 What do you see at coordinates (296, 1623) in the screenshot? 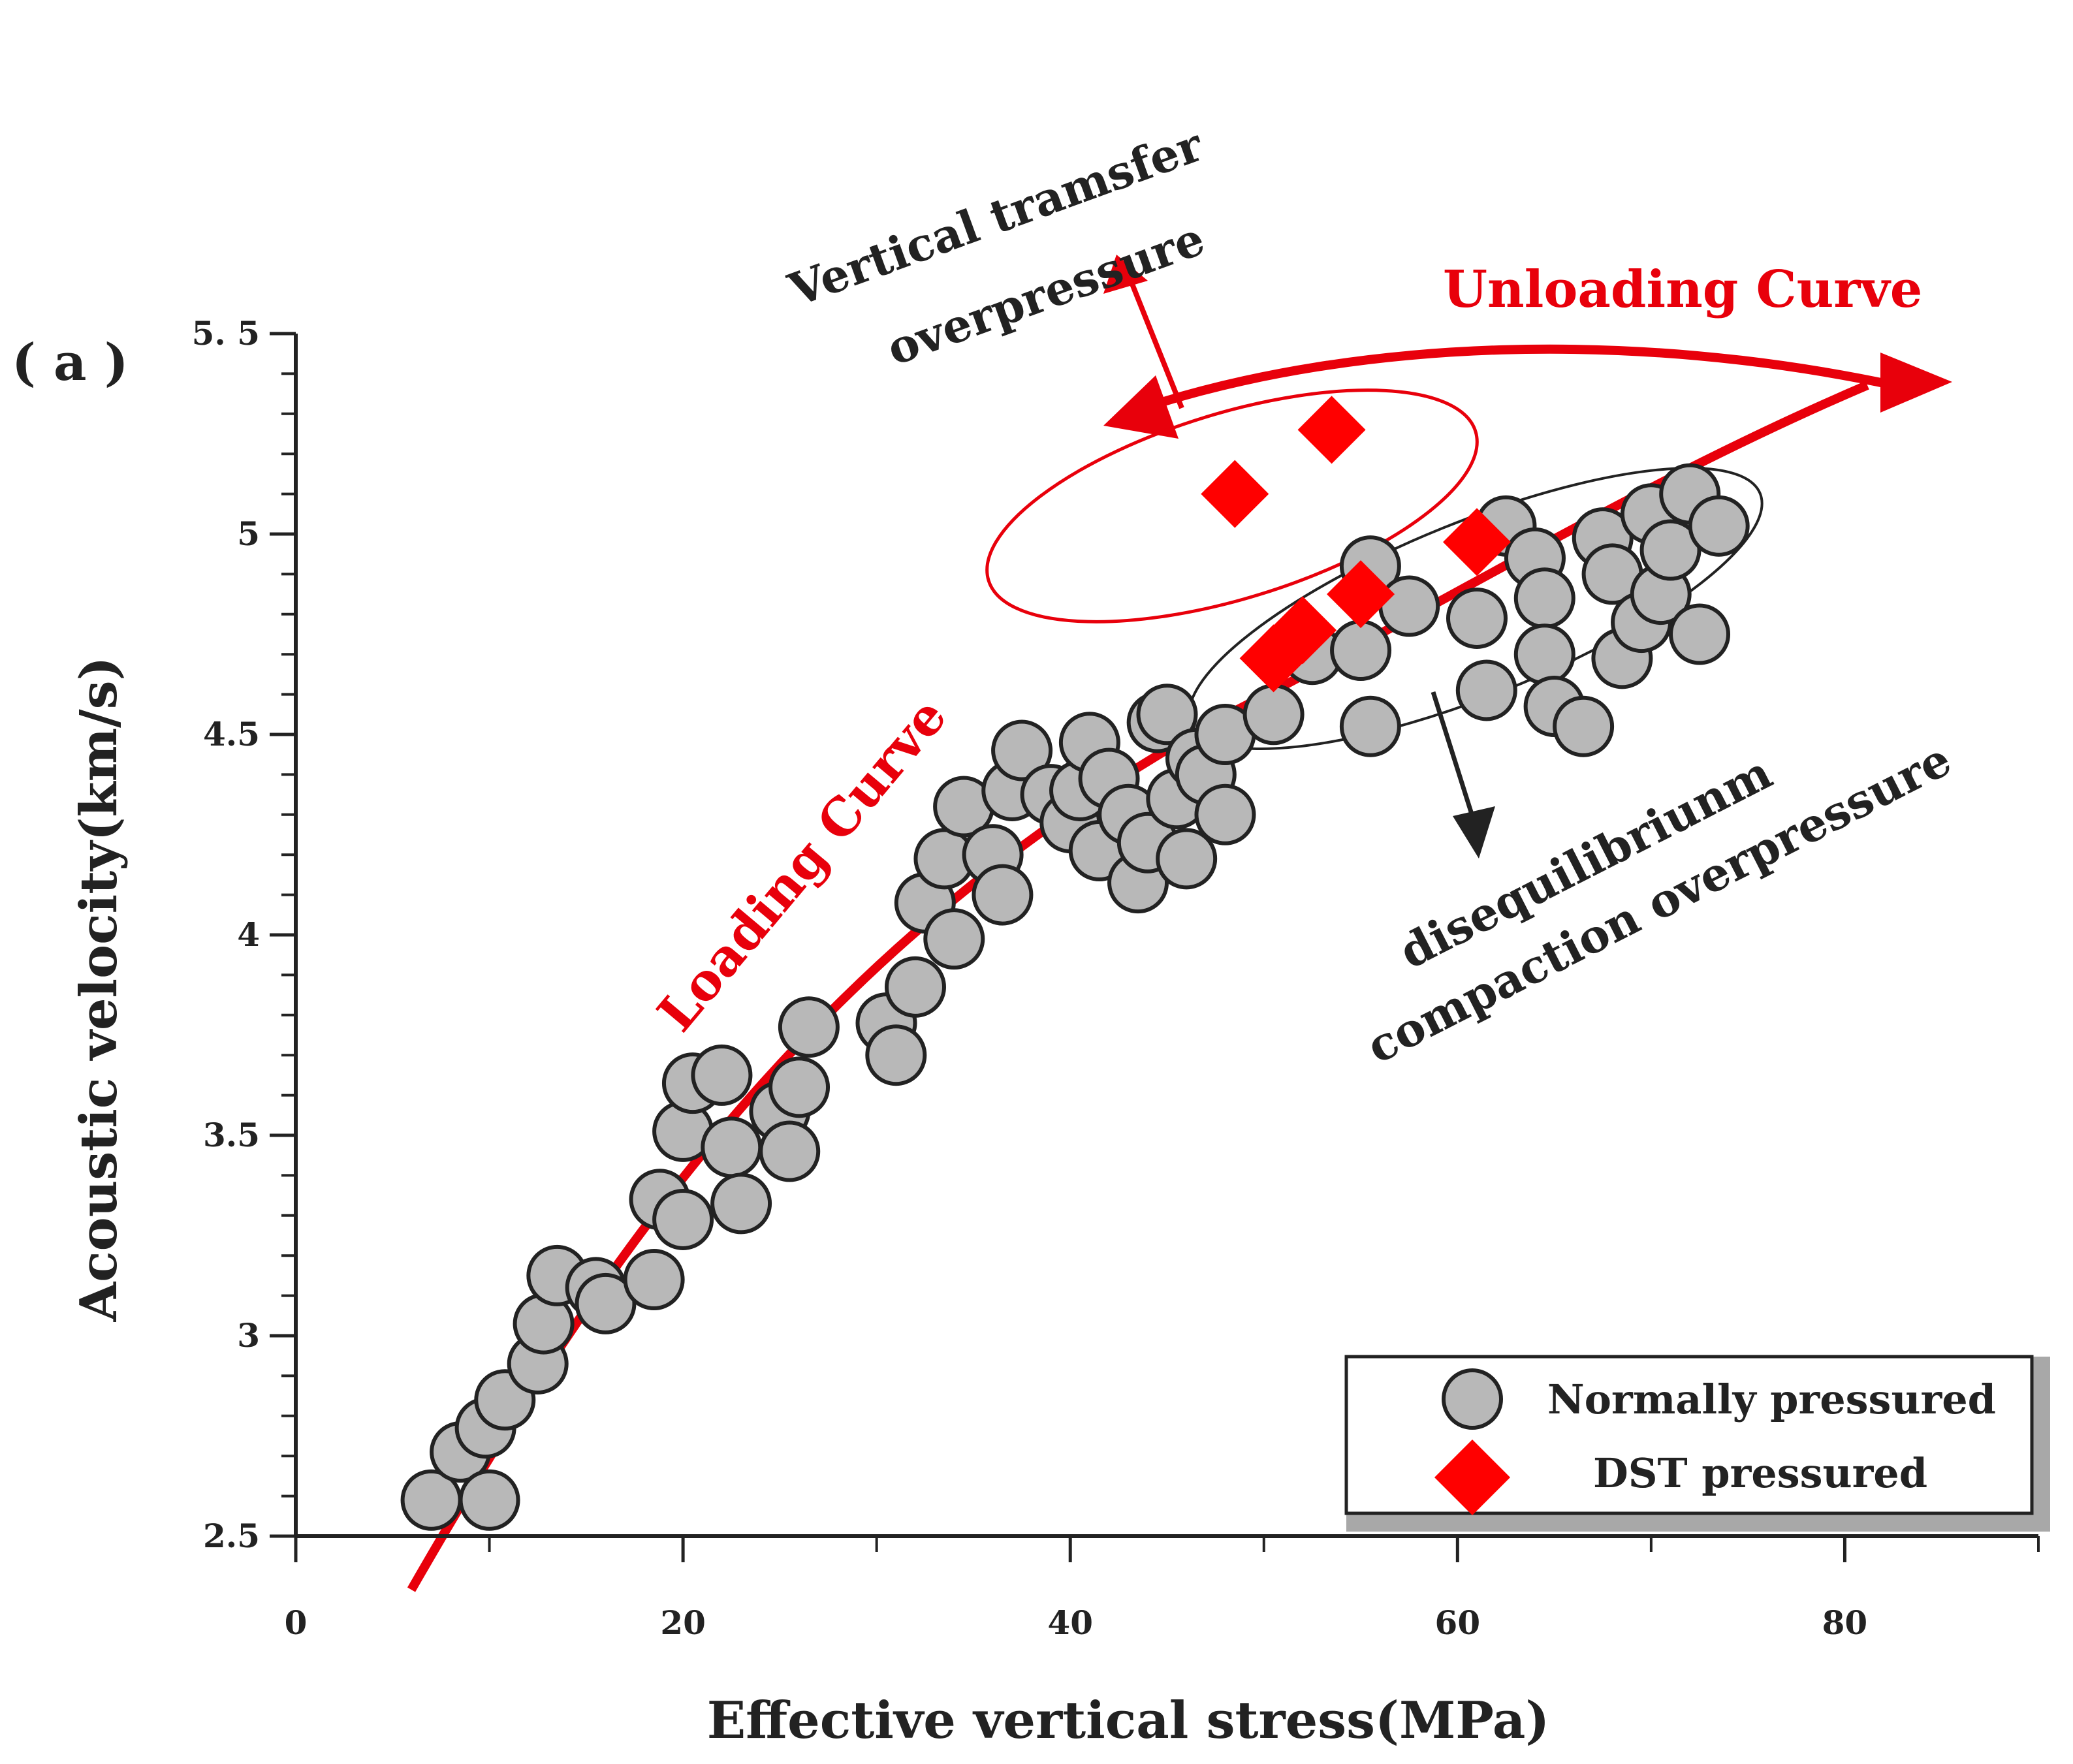
I see `x-tick-label: 0` at bounding box center [296, 1623].